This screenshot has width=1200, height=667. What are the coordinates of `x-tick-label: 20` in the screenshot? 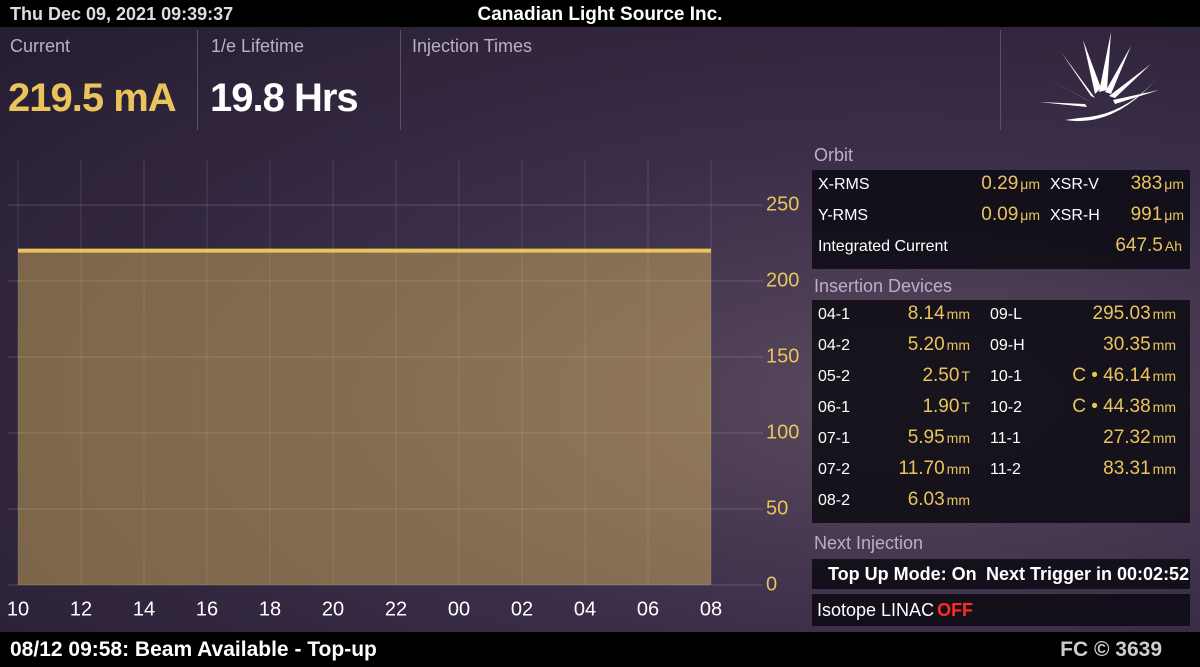 It's located at (333, 609).